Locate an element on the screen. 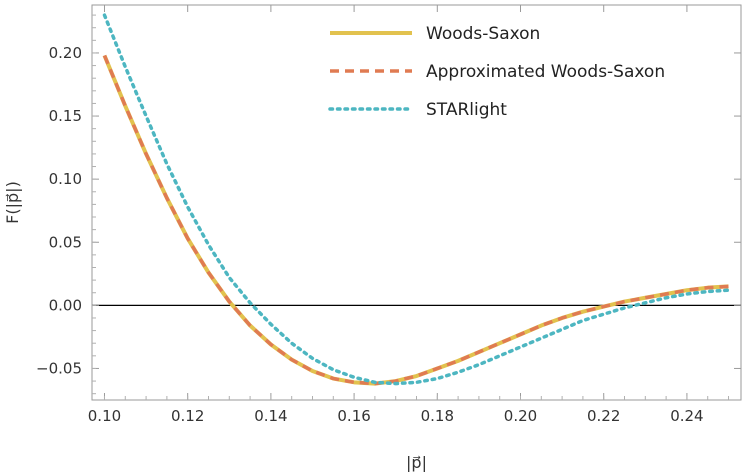  legend-label: STARlight is located at coordinates (466, 110).